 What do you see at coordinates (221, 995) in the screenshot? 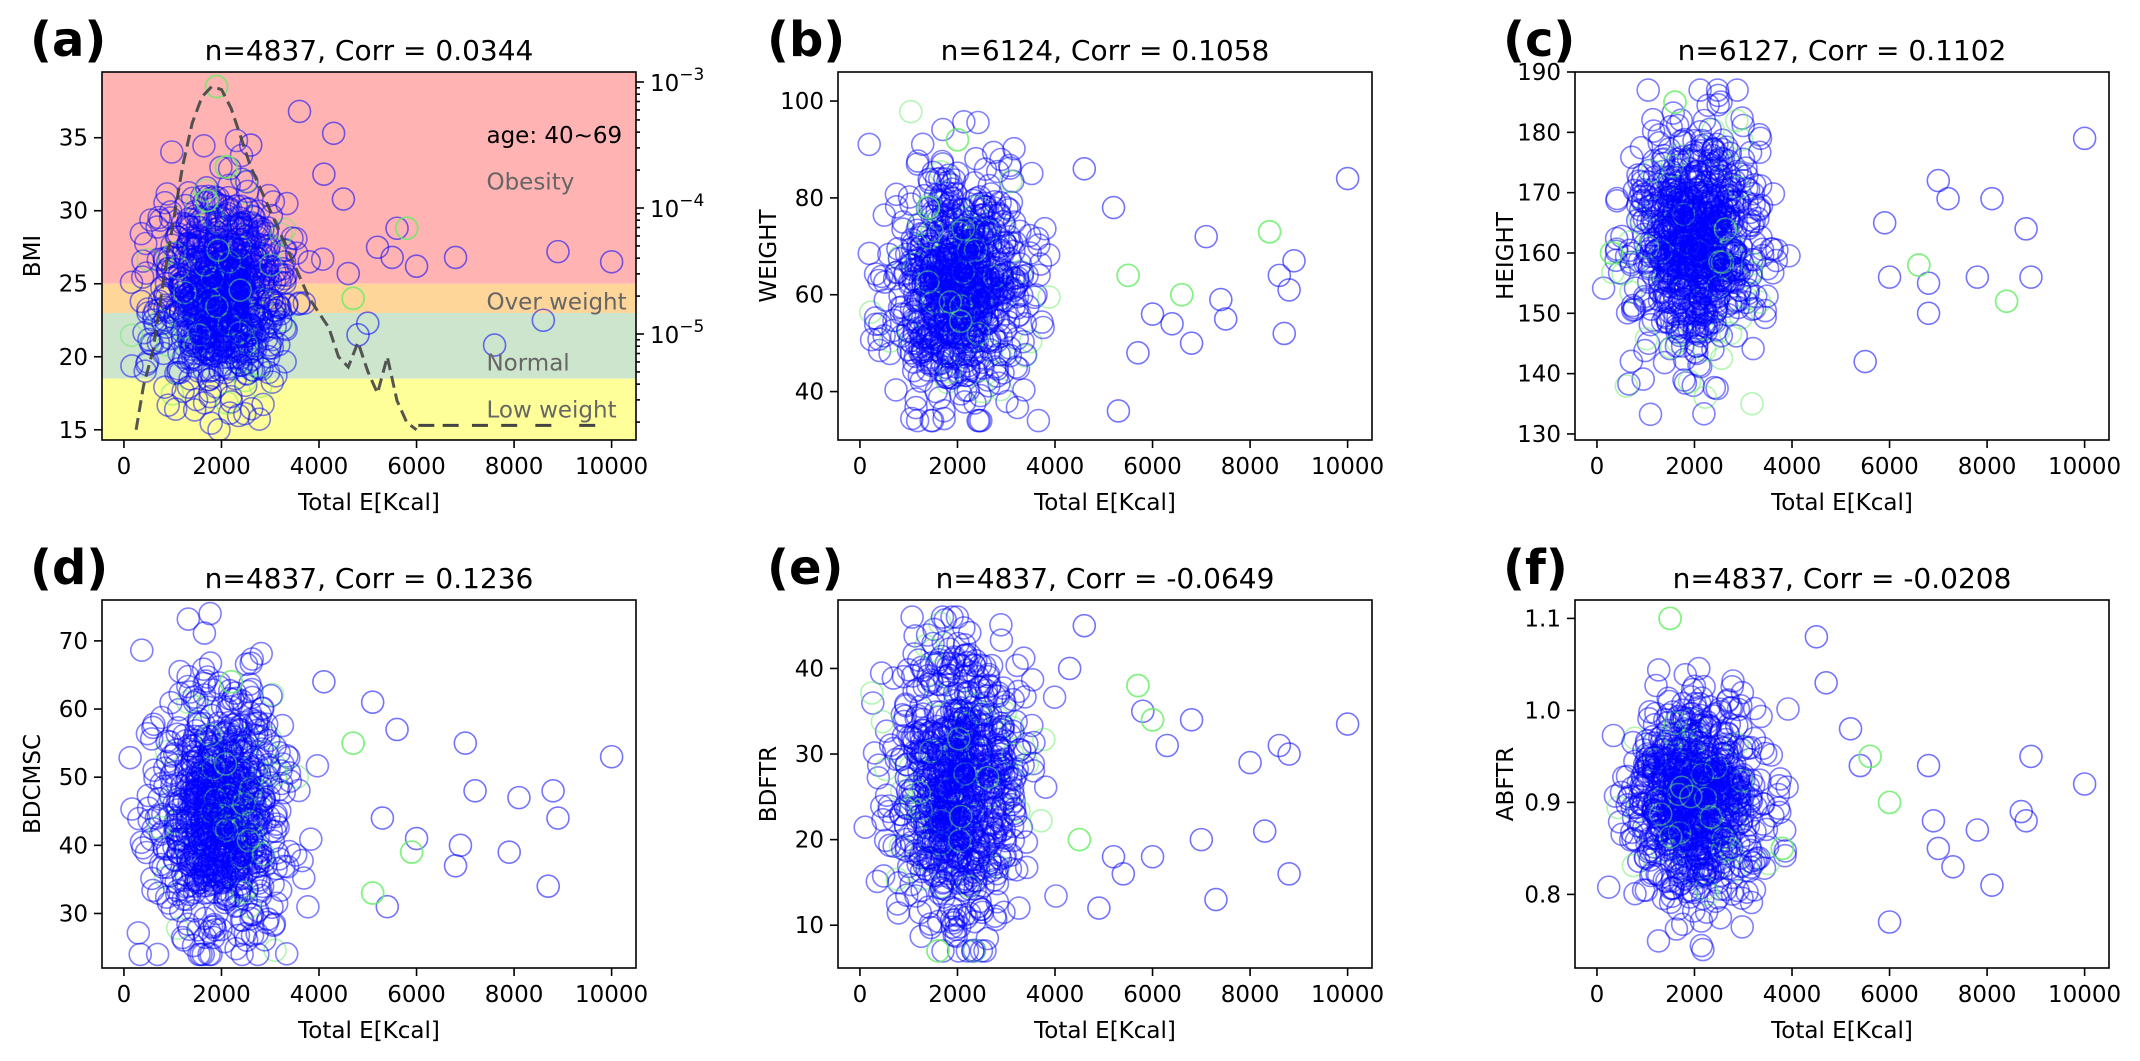
I see `x-tick-label: 2000` at bounding box center [221, 995].